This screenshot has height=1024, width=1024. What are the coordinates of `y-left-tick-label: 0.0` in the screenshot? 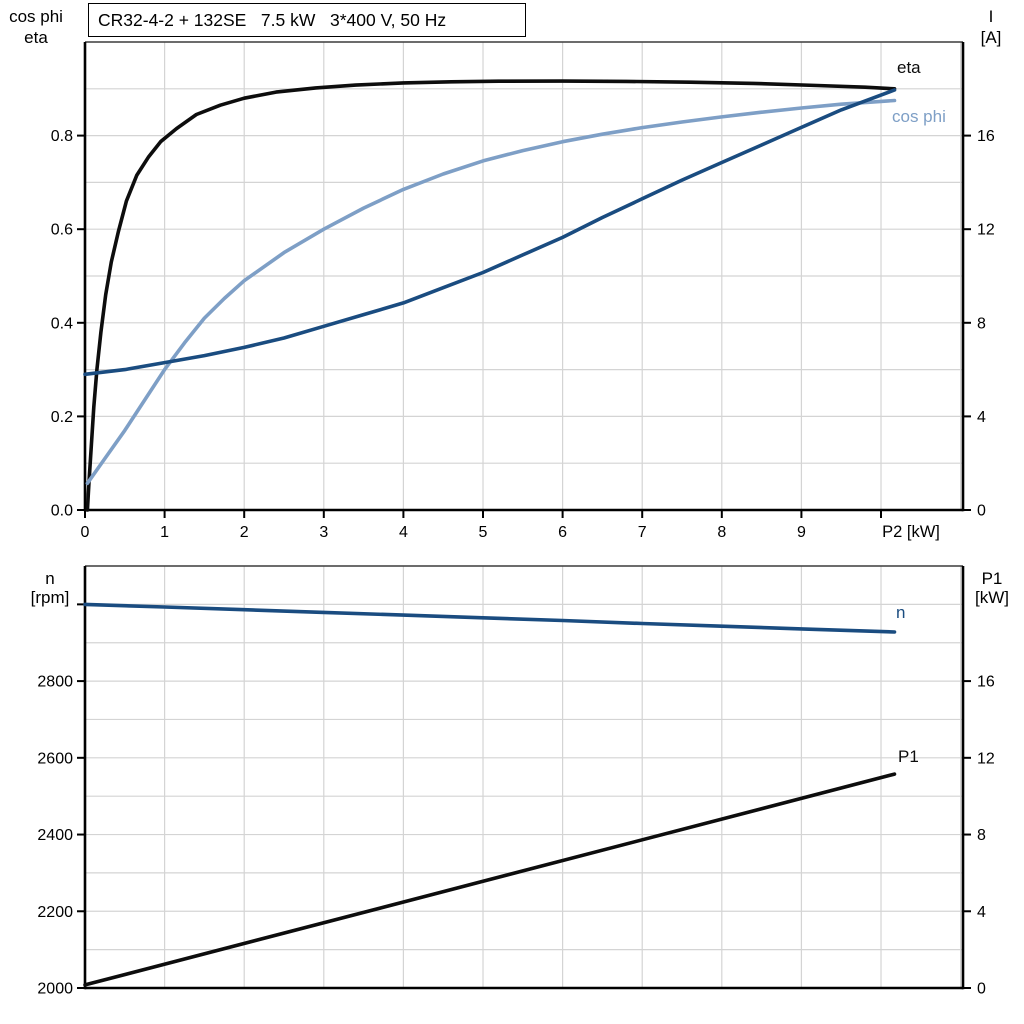 It's located at (62, 511).